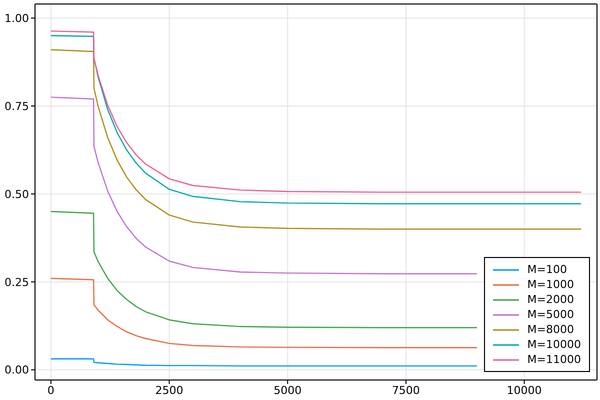  I want to click on legend-label: M=2000, so click(550, 299).